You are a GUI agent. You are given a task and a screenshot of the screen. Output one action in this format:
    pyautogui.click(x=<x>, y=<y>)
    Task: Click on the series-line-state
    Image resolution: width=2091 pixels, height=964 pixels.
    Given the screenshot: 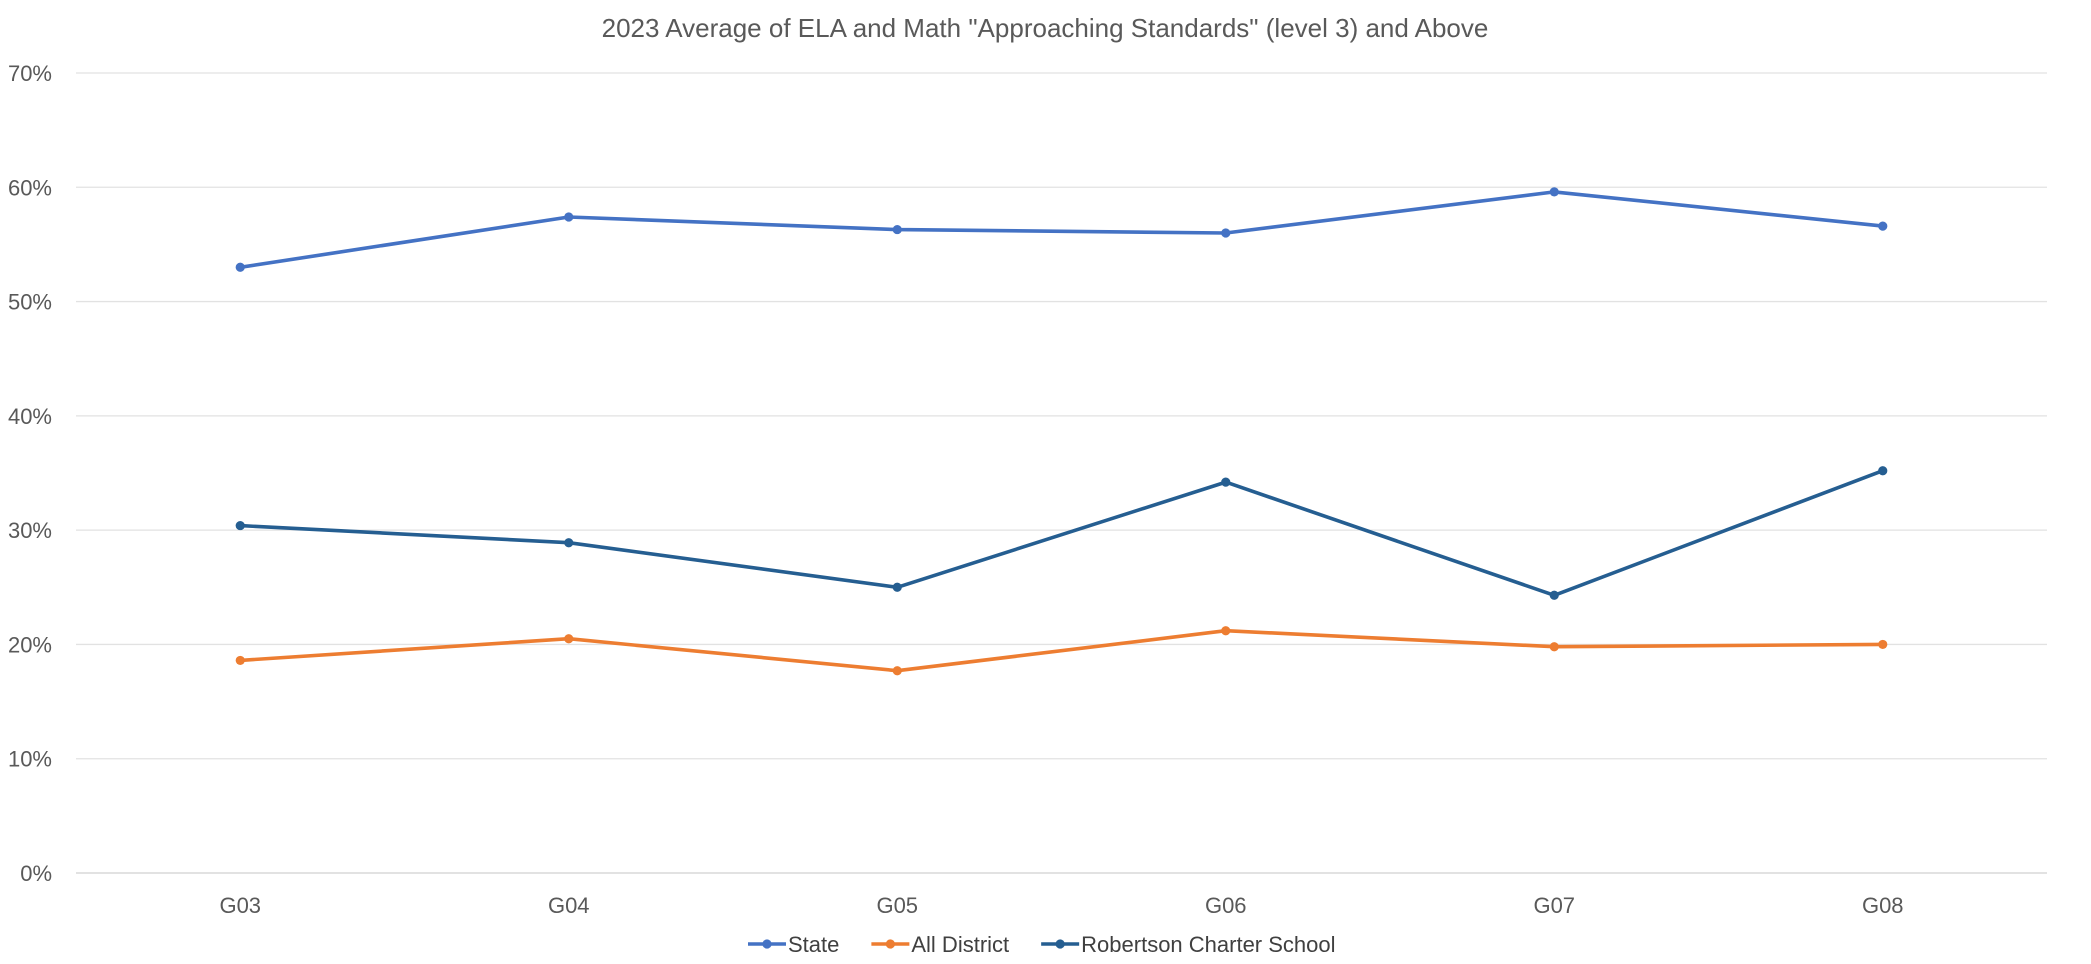 What is the action you would take?
    pyautogui.click(x=1061, y=230)
    